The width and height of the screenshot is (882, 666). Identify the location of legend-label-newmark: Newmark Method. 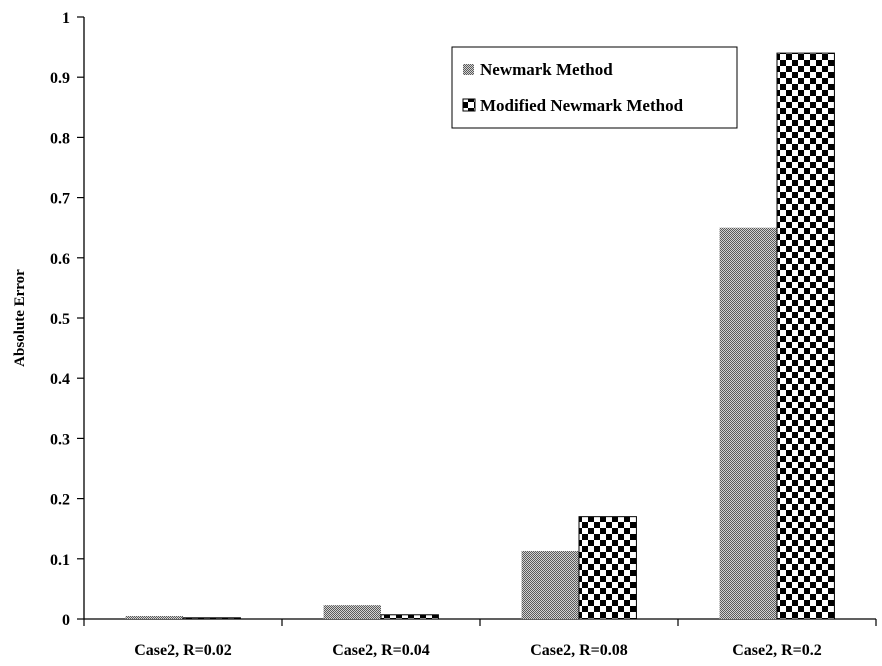
(546, 69).